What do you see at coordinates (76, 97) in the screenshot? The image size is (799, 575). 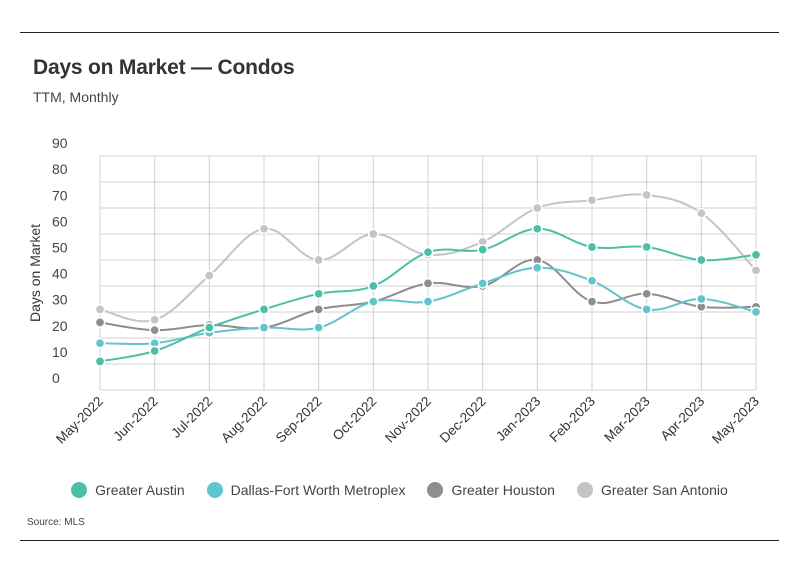 I see `chart-subtitle: TTM, Monthly` at bounding box center [76, 97].